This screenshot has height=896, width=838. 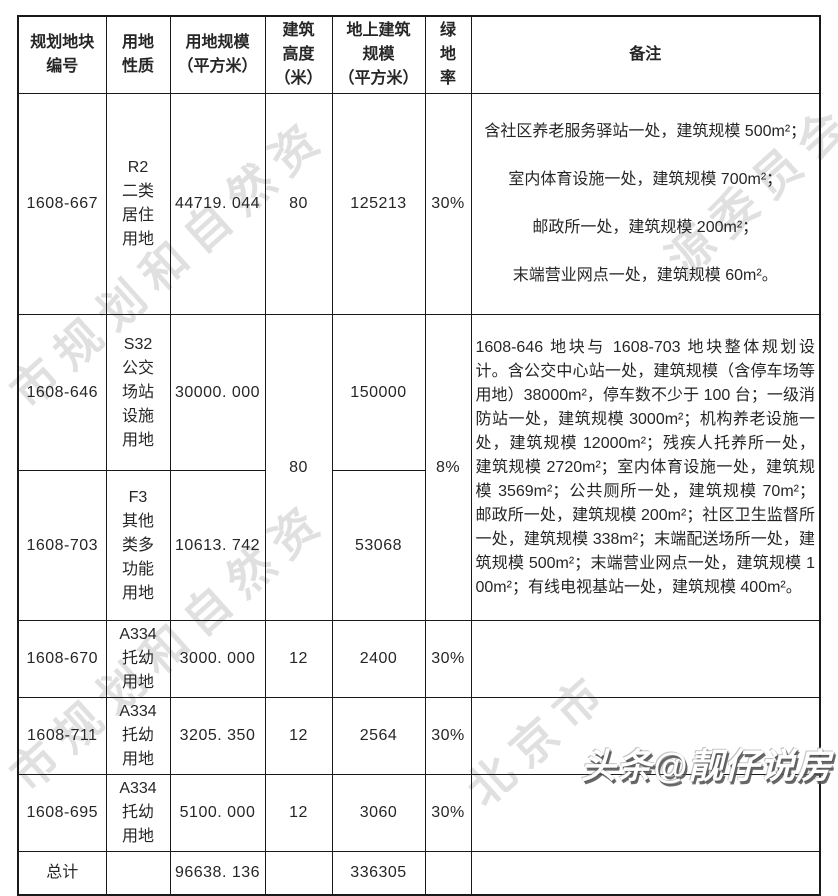 What do you see at coordinates (378, 54) in the screenshot?
I see `header-floor-area: 地上建筑 规模 （平方米）` at bounding box center [378, 54].